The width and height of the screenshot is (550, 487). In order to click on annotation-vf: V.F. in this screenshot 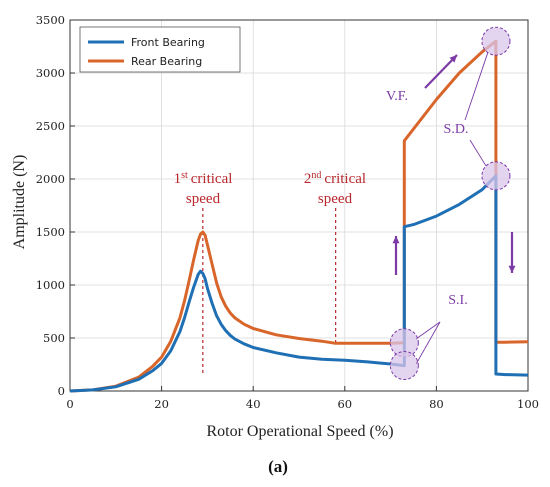, I will do `click(397, 96)`.